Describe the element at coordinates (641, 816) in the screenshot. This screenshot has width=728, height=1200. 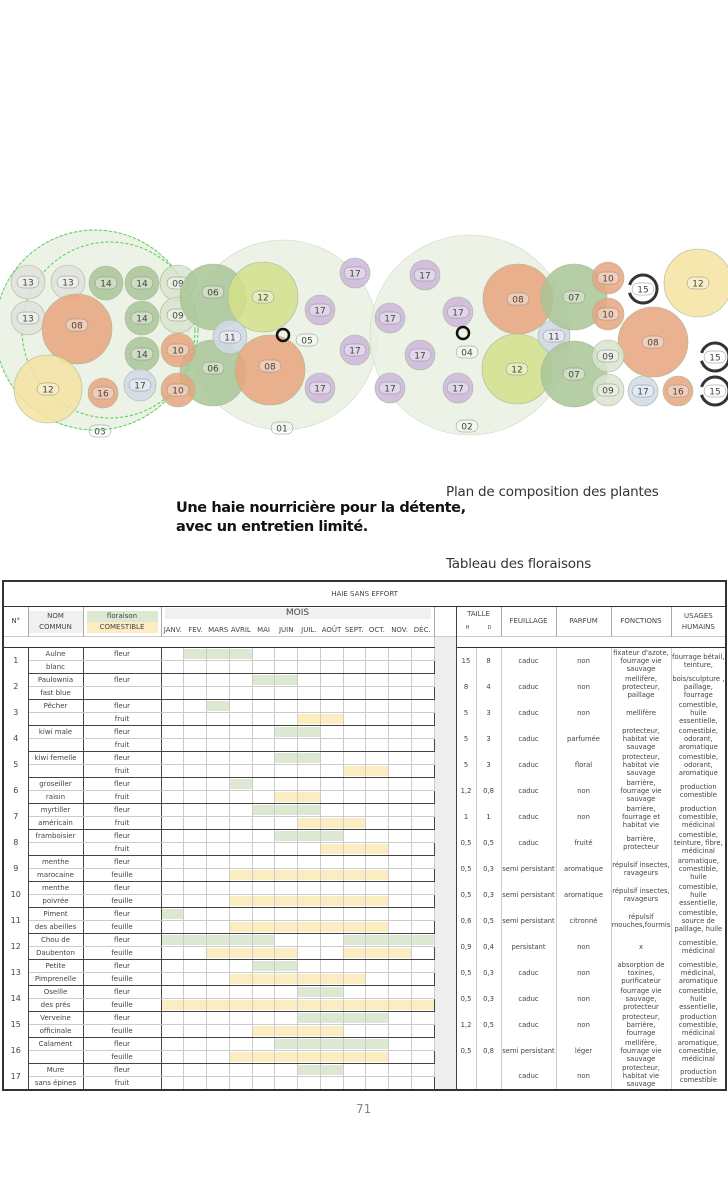
I see `functions-value: barrière, fourrage et habitat vie` at that location.